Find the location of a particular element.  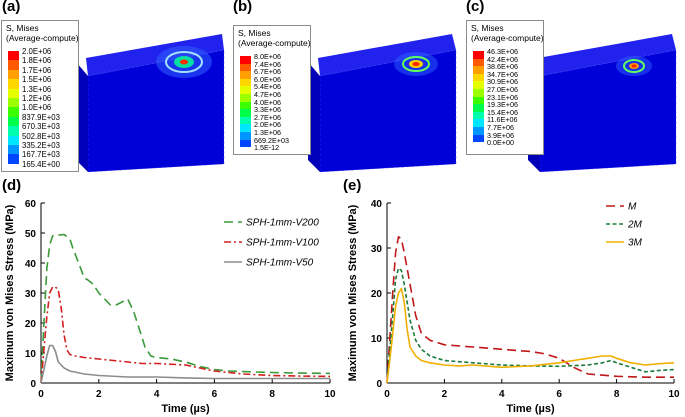

panel-label-d: (d) is located at coordinates (12, 185).